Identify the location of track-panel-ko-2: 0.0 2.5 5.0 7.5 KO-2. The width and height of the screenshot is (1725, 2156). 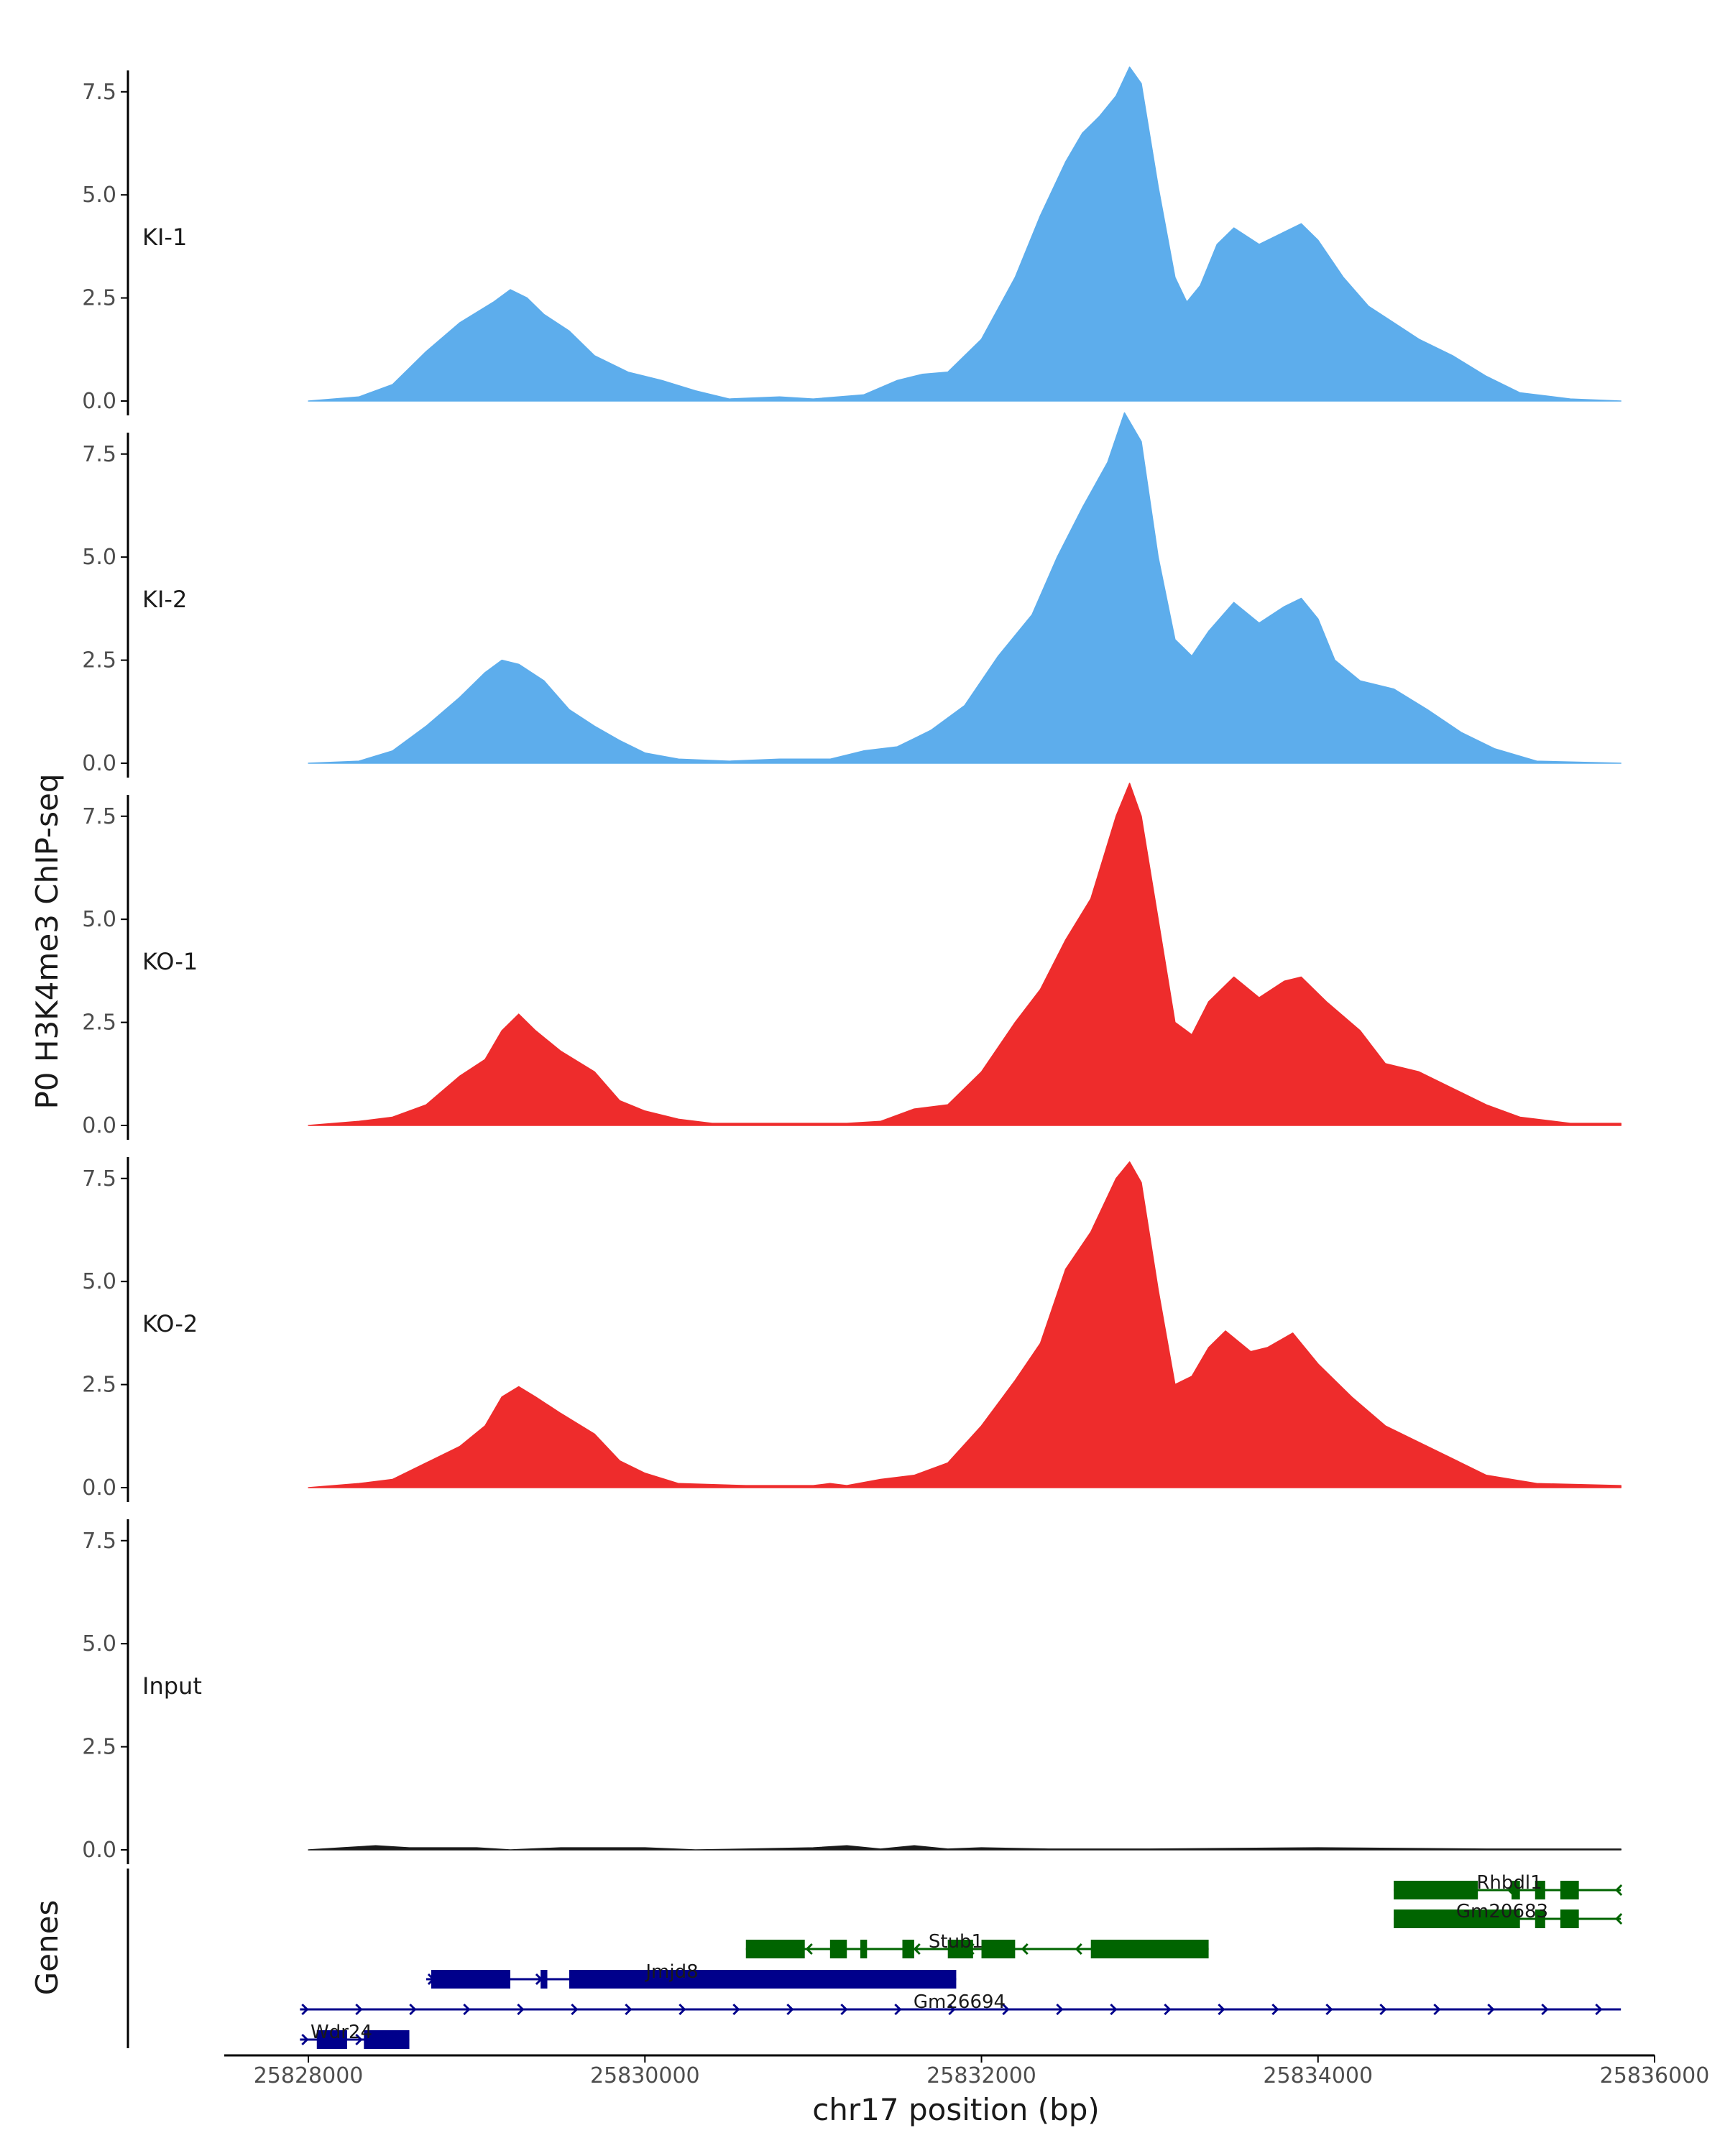
(852, 1329).